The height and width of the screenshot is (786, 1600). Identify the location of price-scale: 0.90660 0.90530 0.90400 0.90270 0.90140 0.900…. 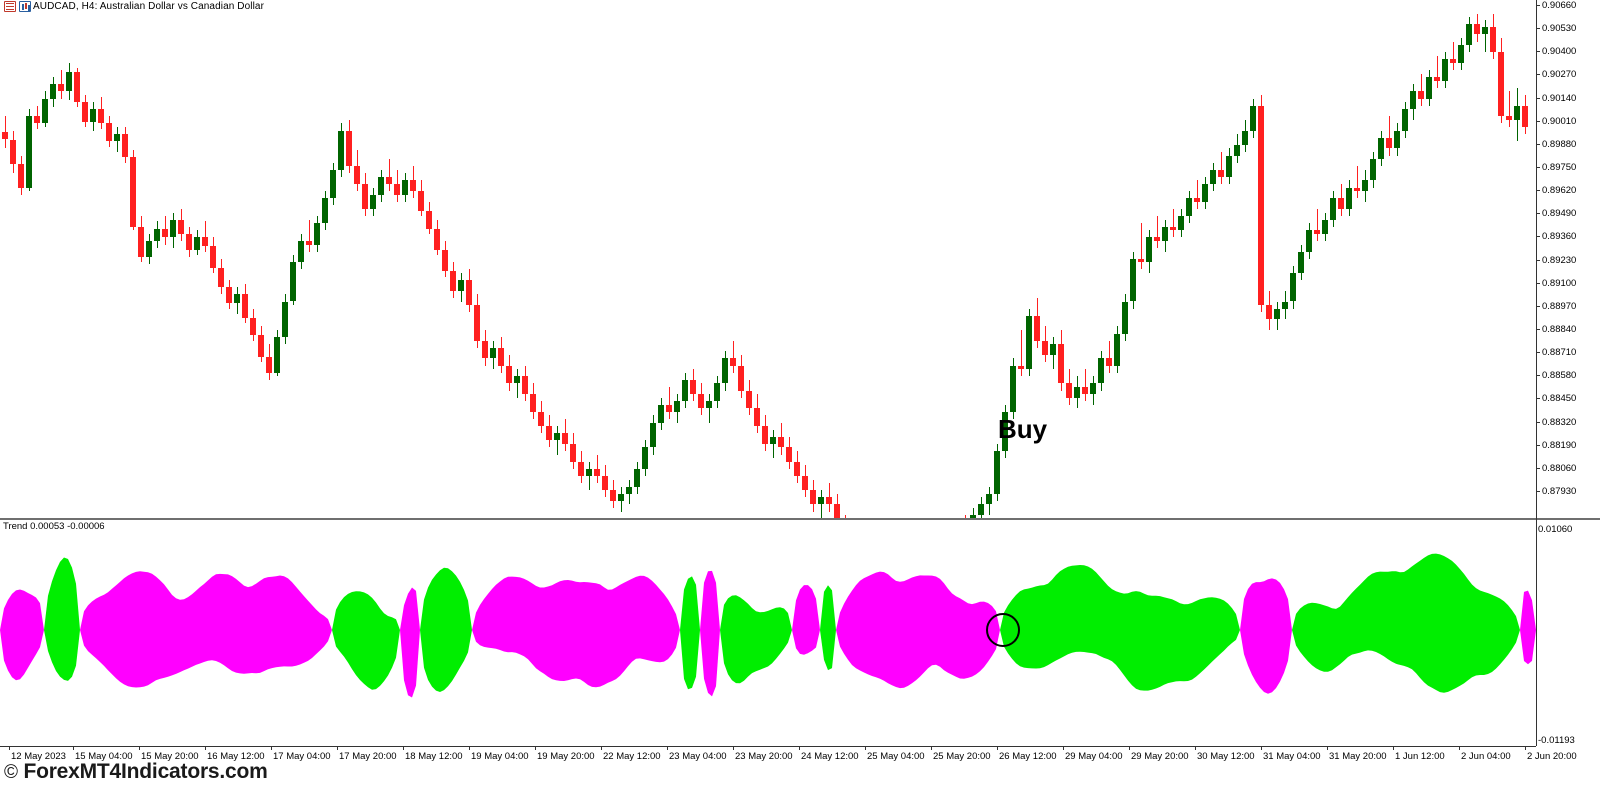
(1568, 373).